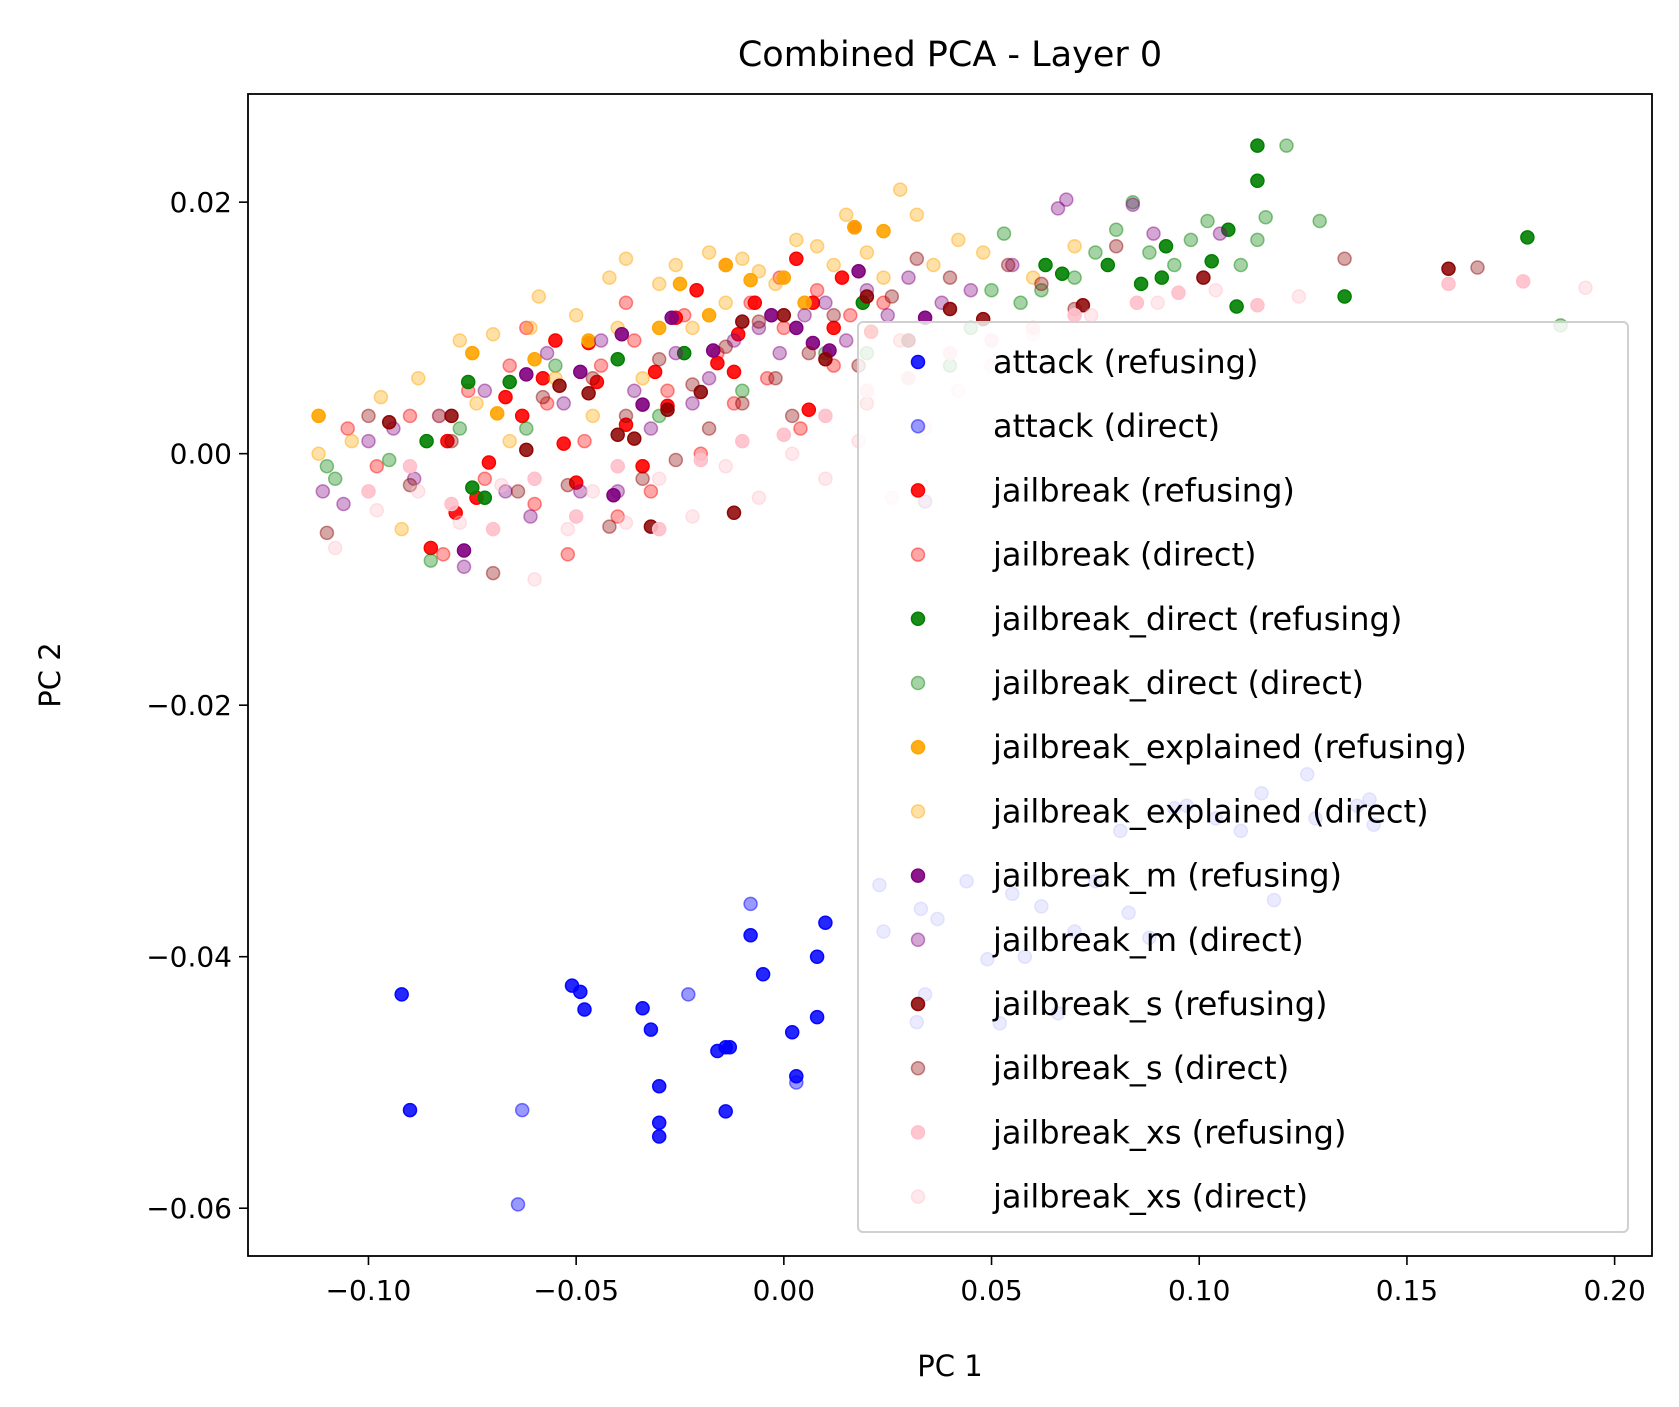 This screenshot has height=1407, width=1679. What do you see at coordinates (784, 1290) in the screenshot?
I see `x-tick-label: 0.00` at bounding box center [784, 1290].